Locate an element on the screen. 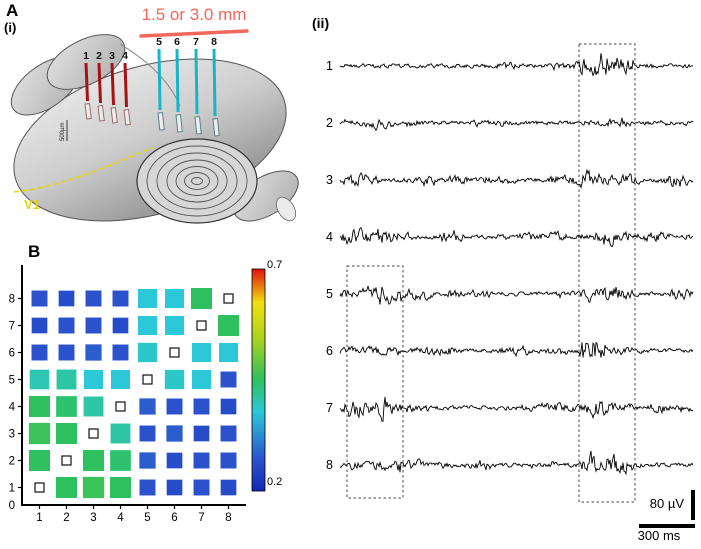 This screenshot has height=549, width=701. cerebellum is located at coordinates (197, 181).